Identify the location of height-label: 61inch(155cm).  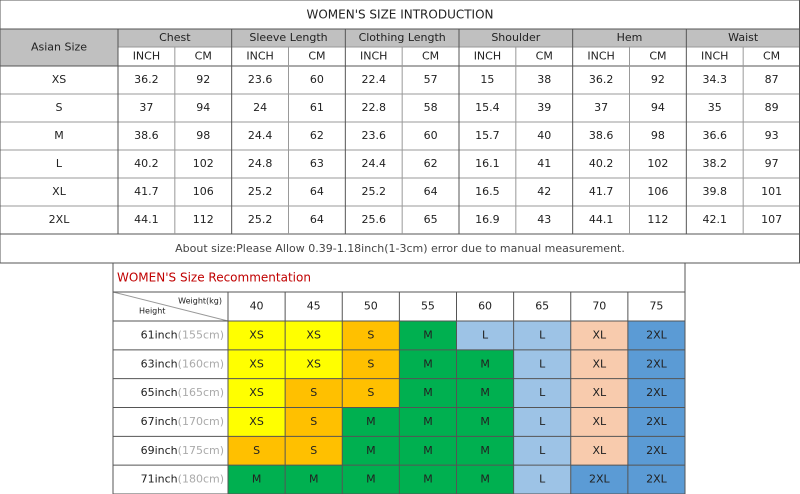
(182, 334).